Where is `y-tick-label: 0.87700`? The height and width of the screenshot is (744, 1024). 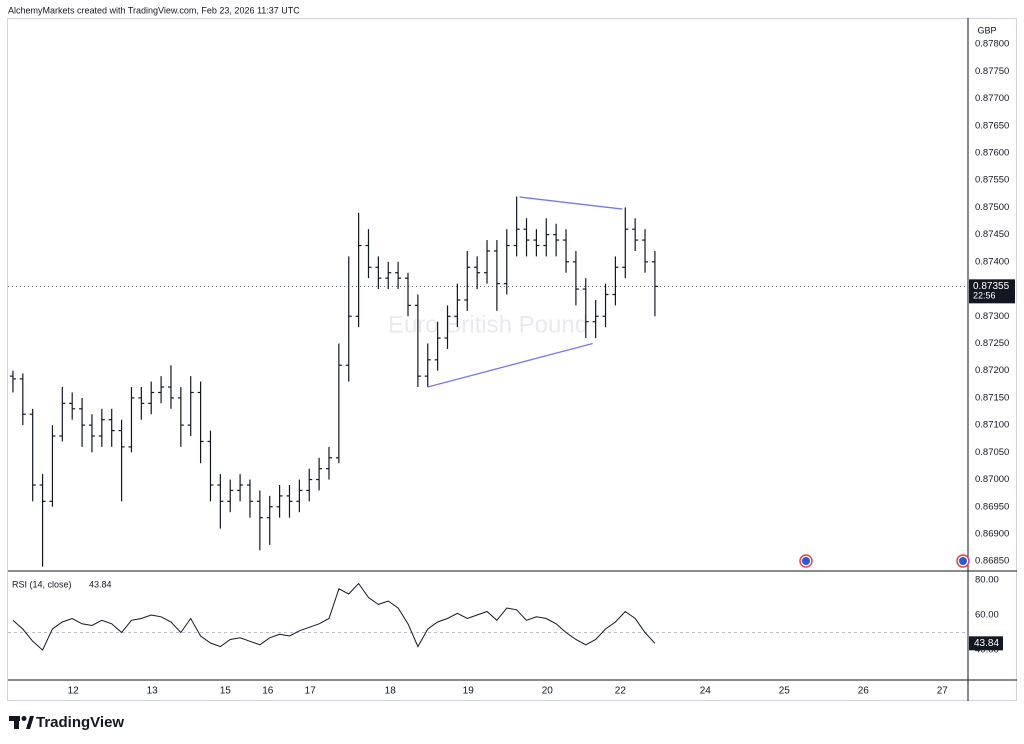
y-tick-label: 0.87700 is located at coordinates (992, 98).